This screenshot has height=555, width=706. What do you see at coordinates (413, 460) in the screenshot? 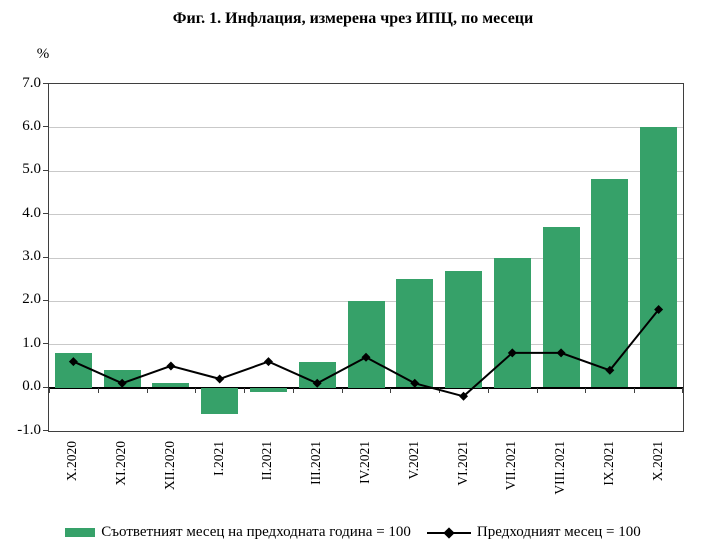
I see `x-tick-label: V.2021` at bounding box center [413, 460].